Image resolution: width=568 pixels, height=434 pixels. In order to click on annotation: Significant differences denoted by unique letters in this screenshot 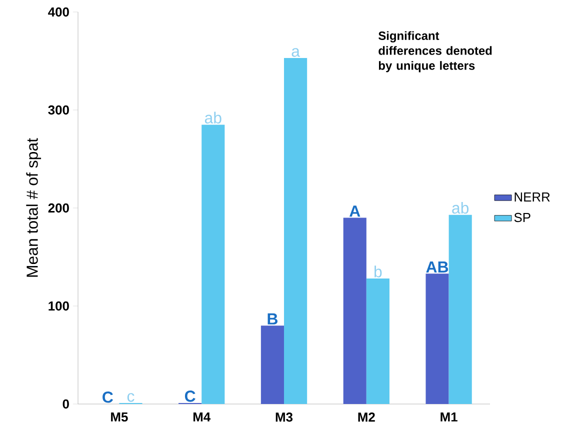, I will do `click(435, 51)`.